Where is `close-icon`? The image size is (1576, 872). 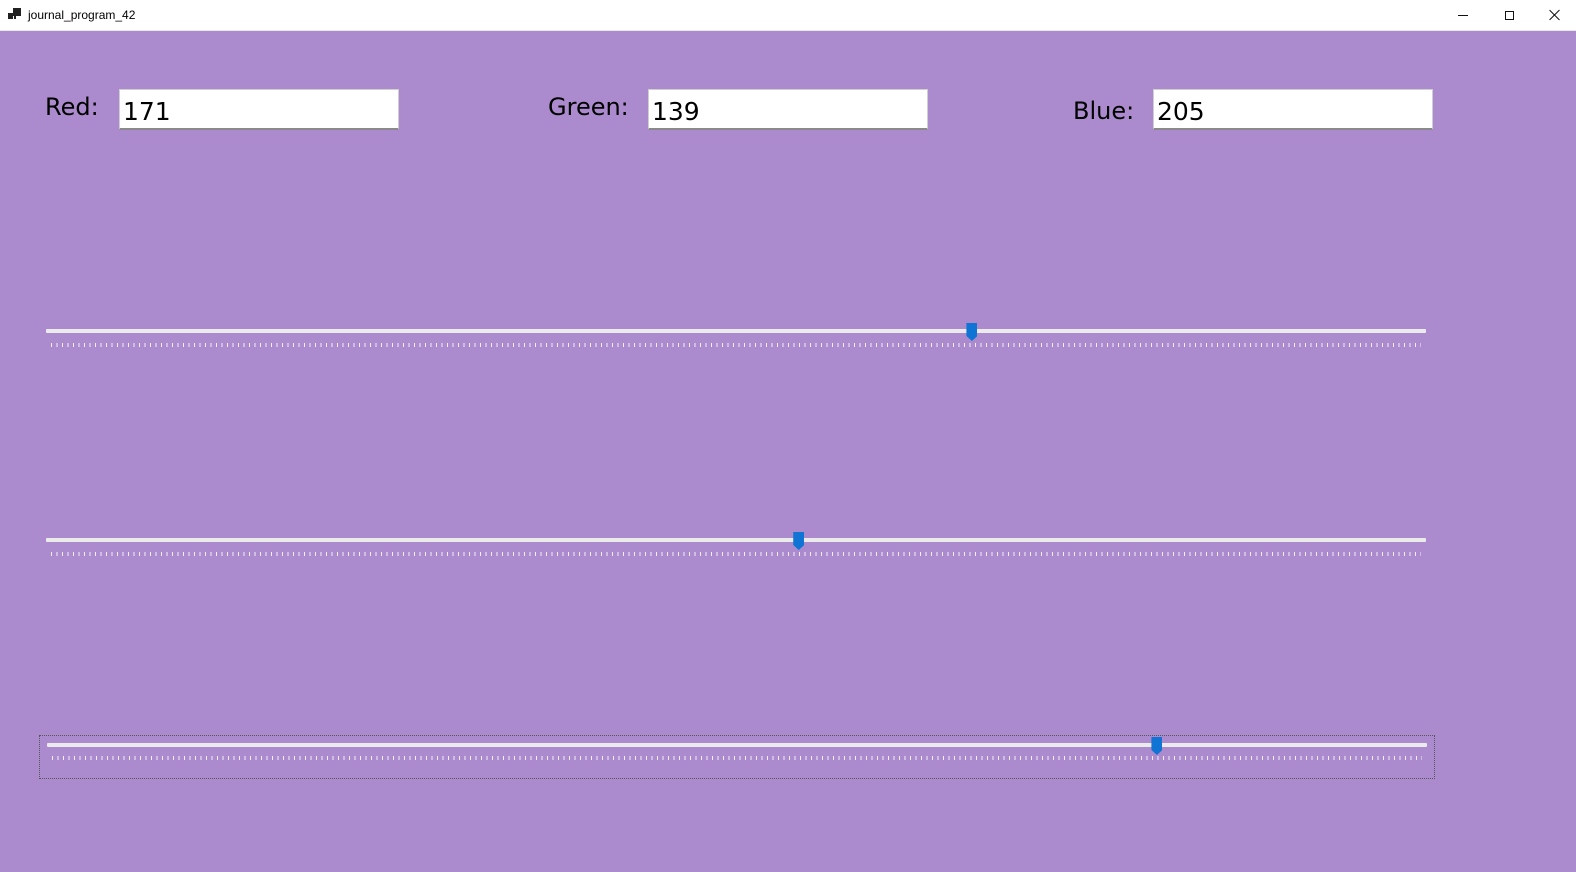
close-icon is located at coordinates (1555, 15).